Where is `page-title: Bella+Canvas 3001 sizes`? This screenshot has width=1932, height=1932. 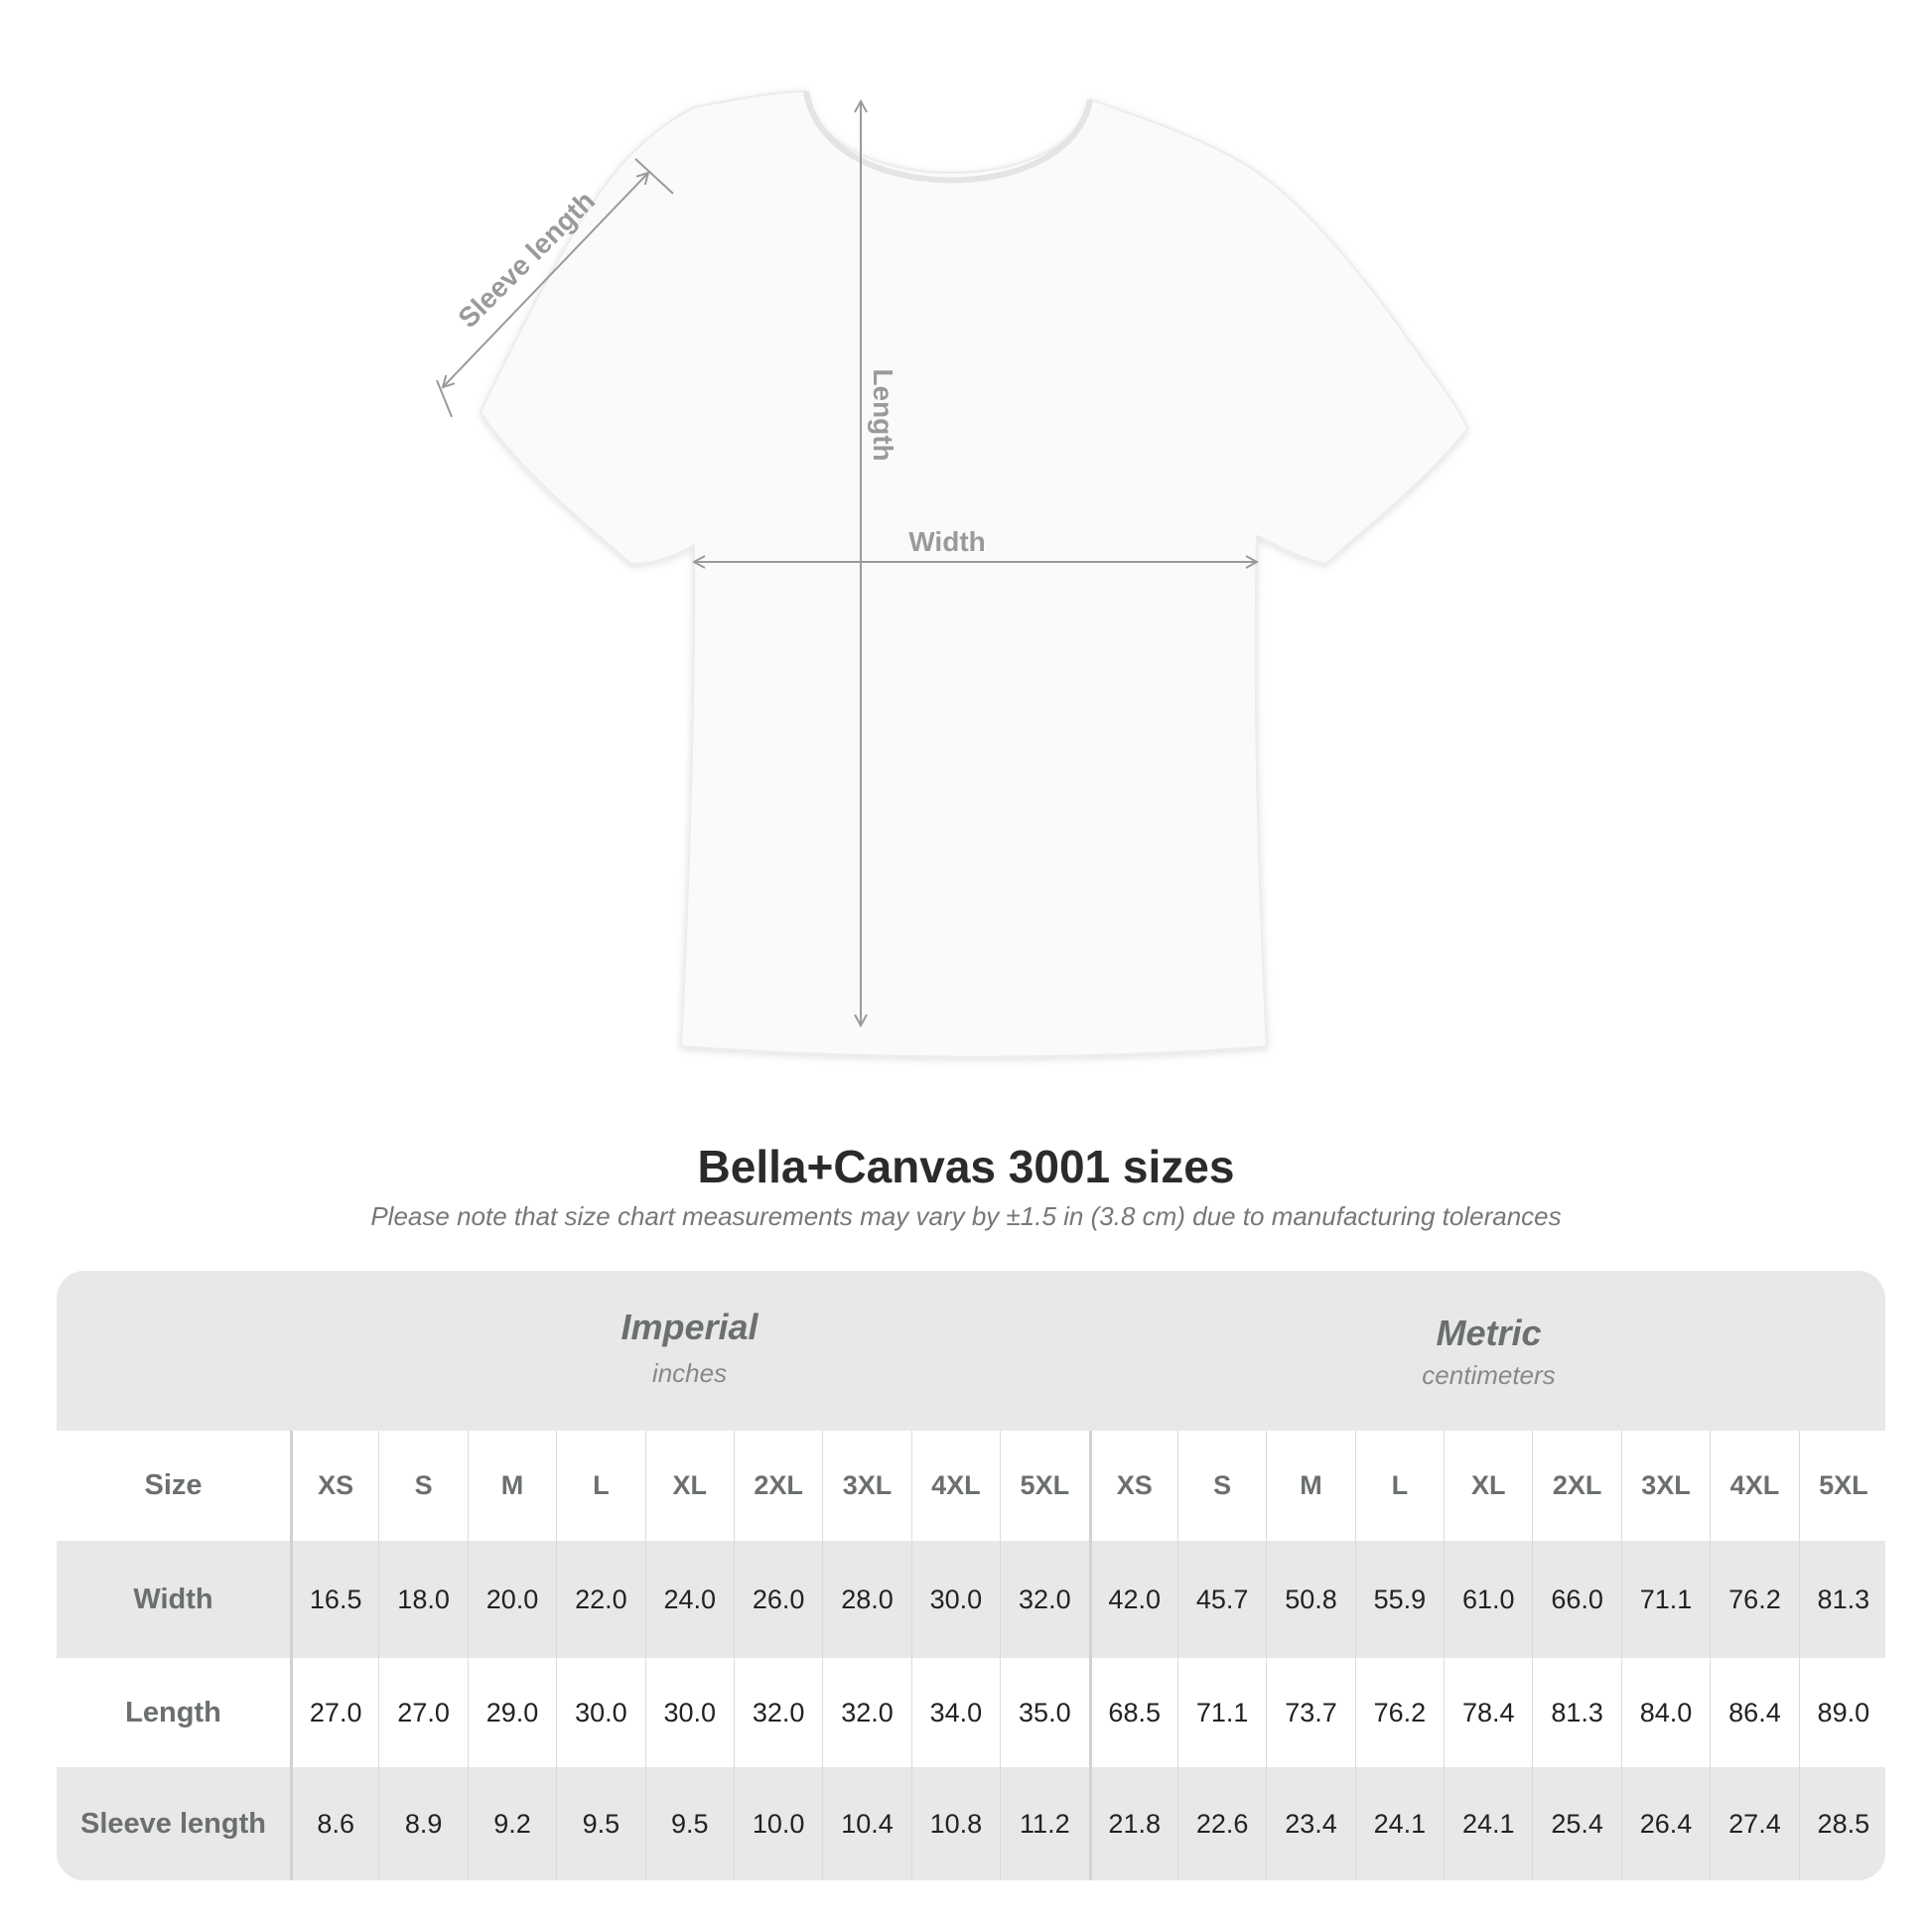 page-title: Bella+Canvas 3001 sizes is located at coordinates (966, 1167).